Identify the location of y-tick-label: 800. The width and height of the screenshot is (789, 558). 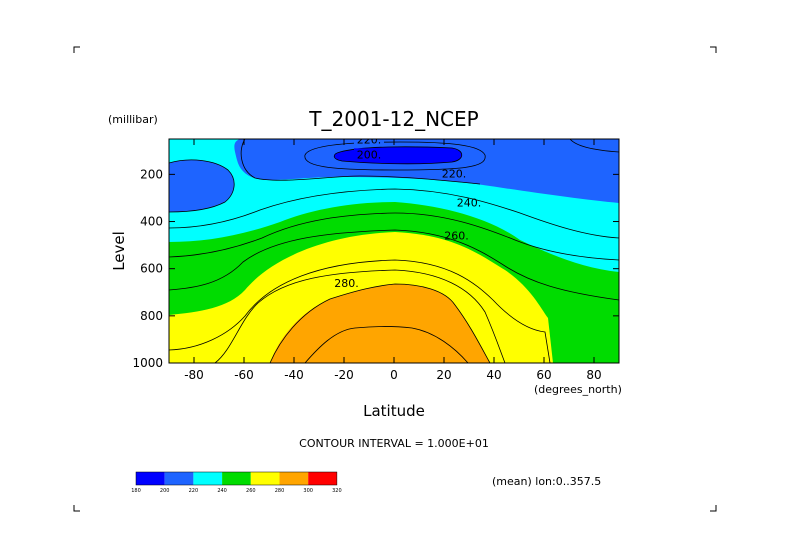
(151, 316).